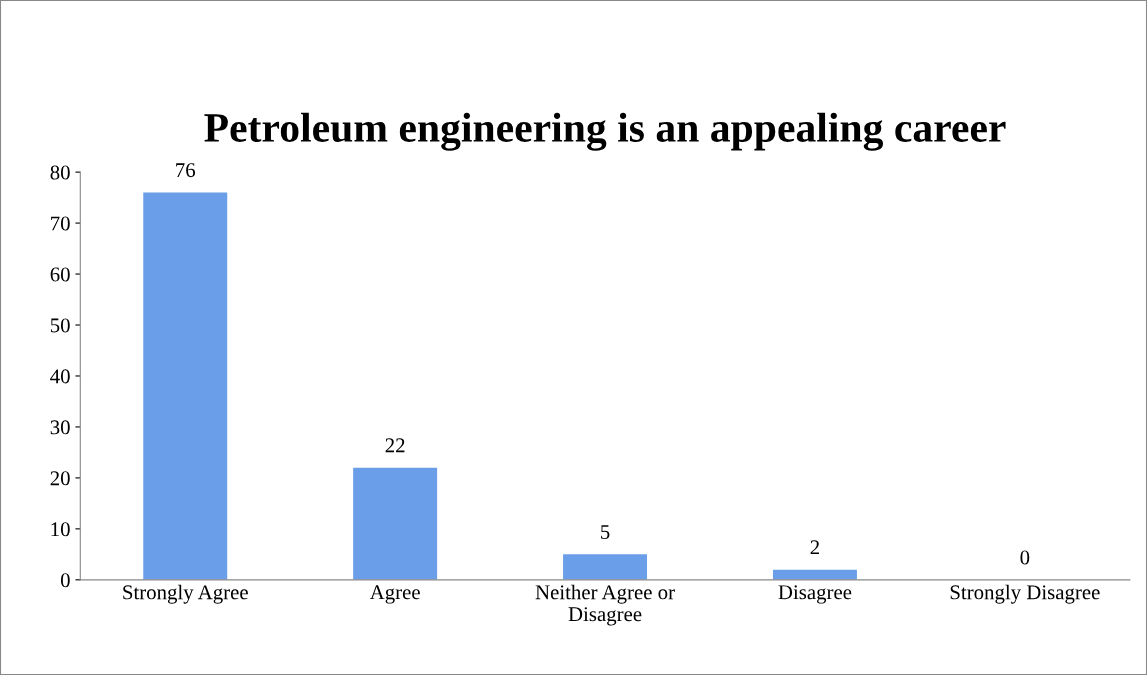 The image size is (1147, 675). I want to click on y-tick-label: 50, so click(60, 325).